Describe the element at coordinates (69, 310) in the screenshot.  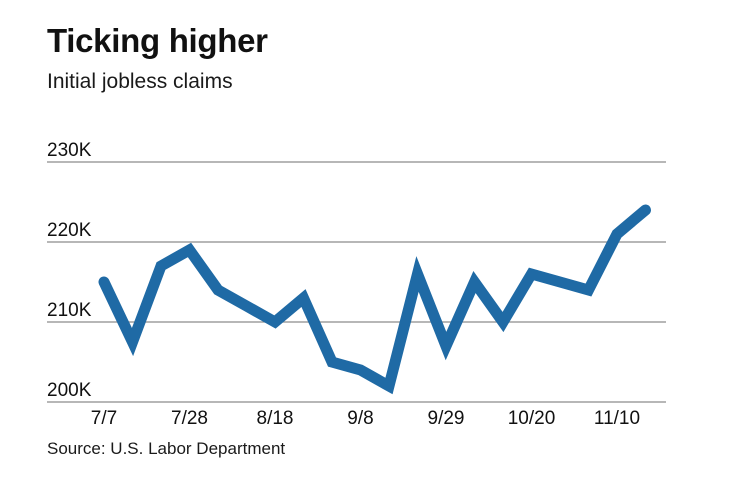
I see `y-tick-label: 210K` at that location.